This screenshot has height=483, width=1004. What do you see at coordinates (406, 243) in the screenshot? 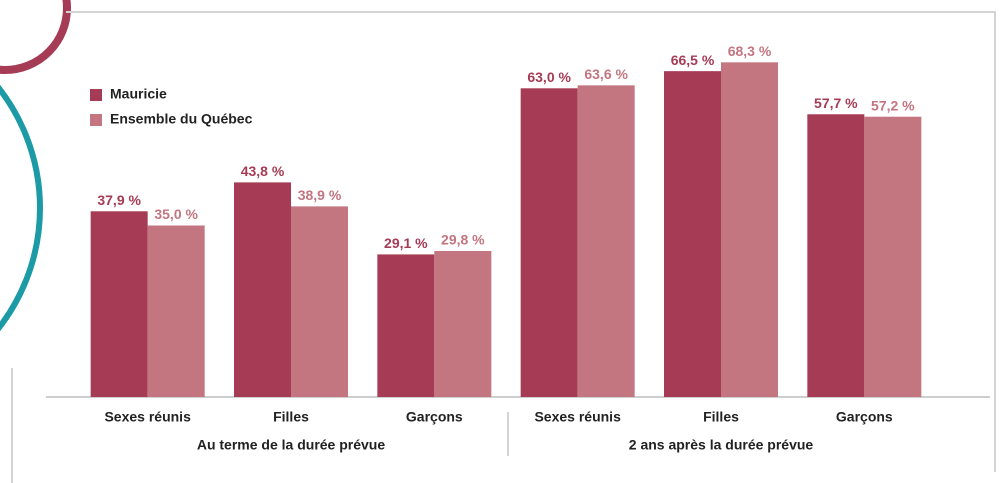
I see `value-label: 29,1 %` at bounding box center [406, 243].